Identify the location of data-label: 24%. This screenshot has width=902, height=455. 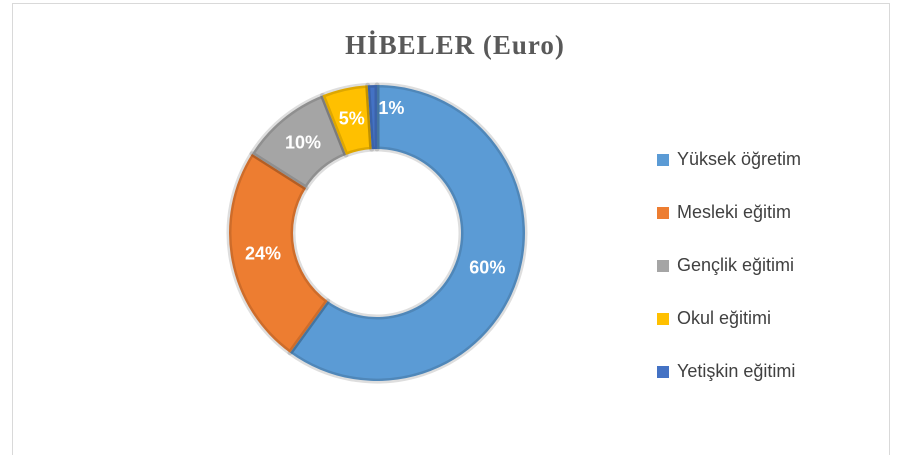
(263, 253).